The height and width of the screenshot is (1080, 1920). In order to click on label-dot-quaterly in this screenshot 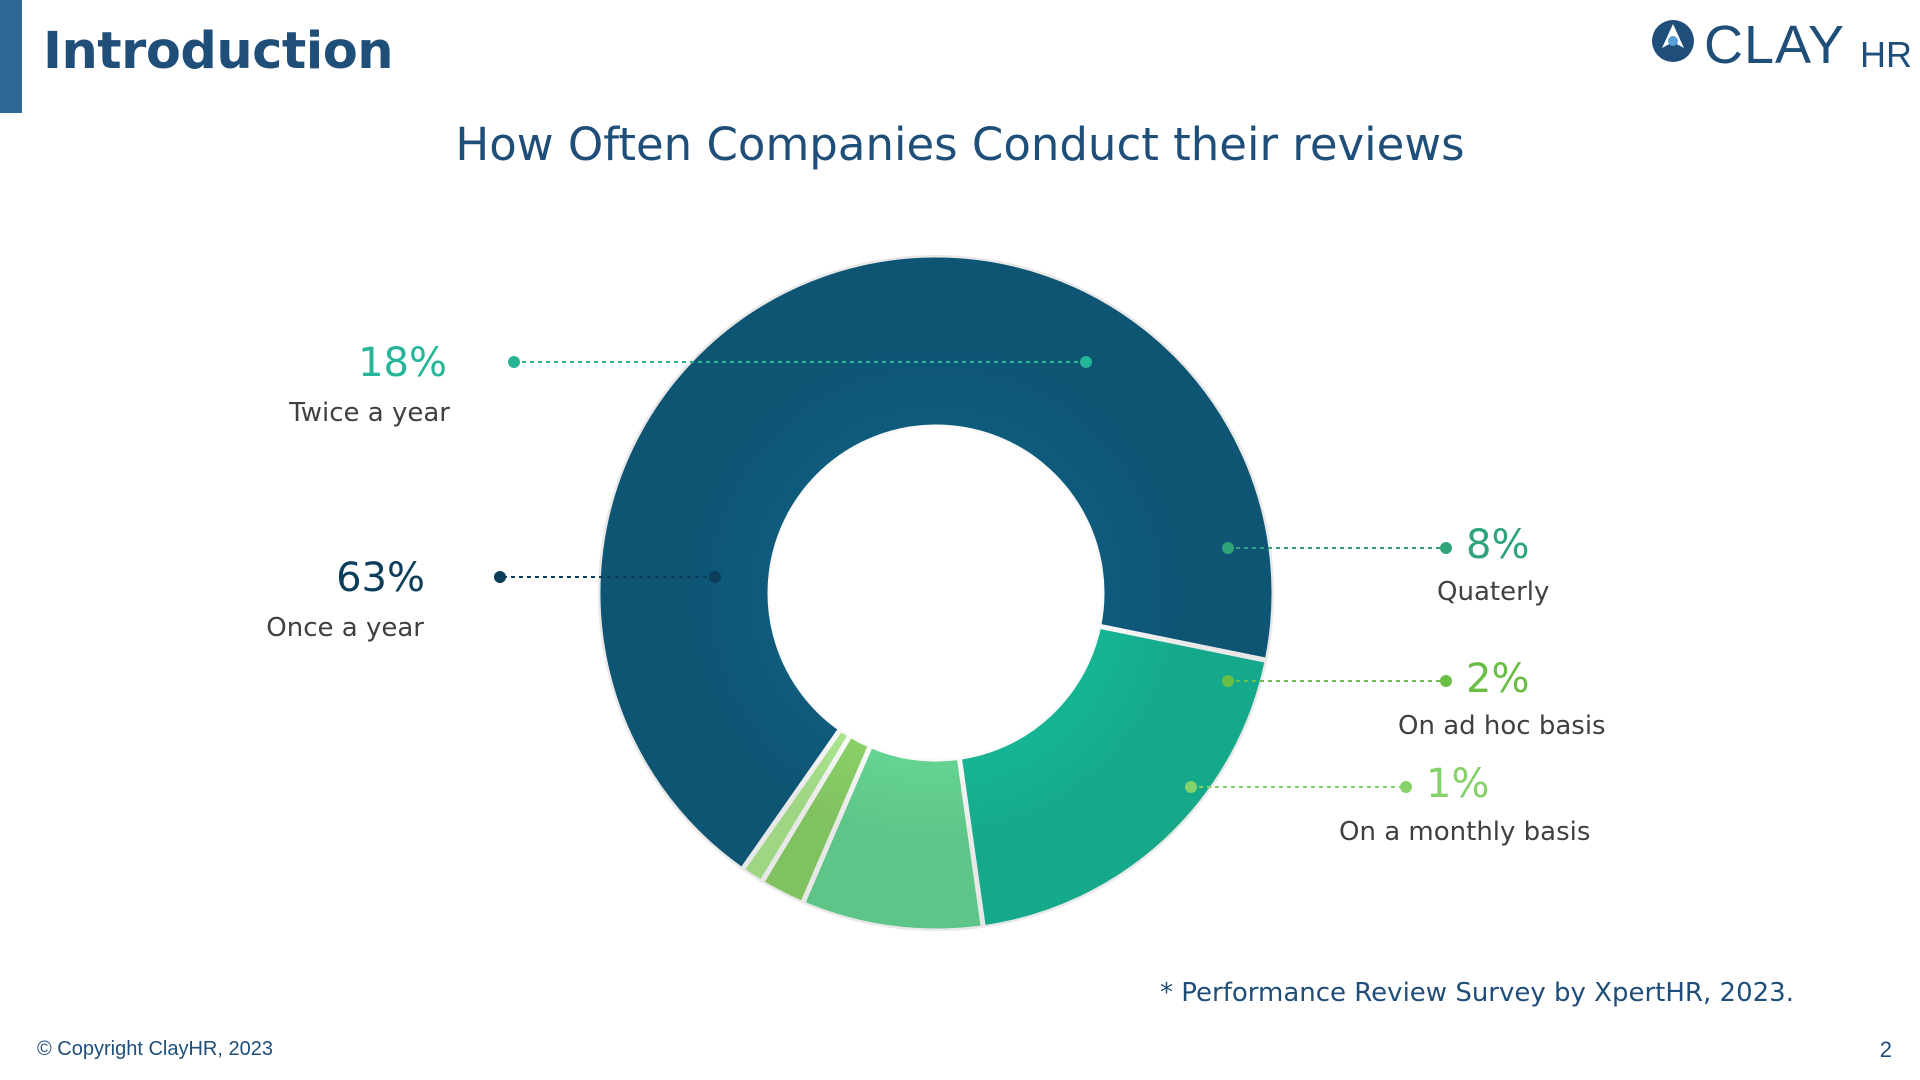, I will do `click(1446, 548)`.